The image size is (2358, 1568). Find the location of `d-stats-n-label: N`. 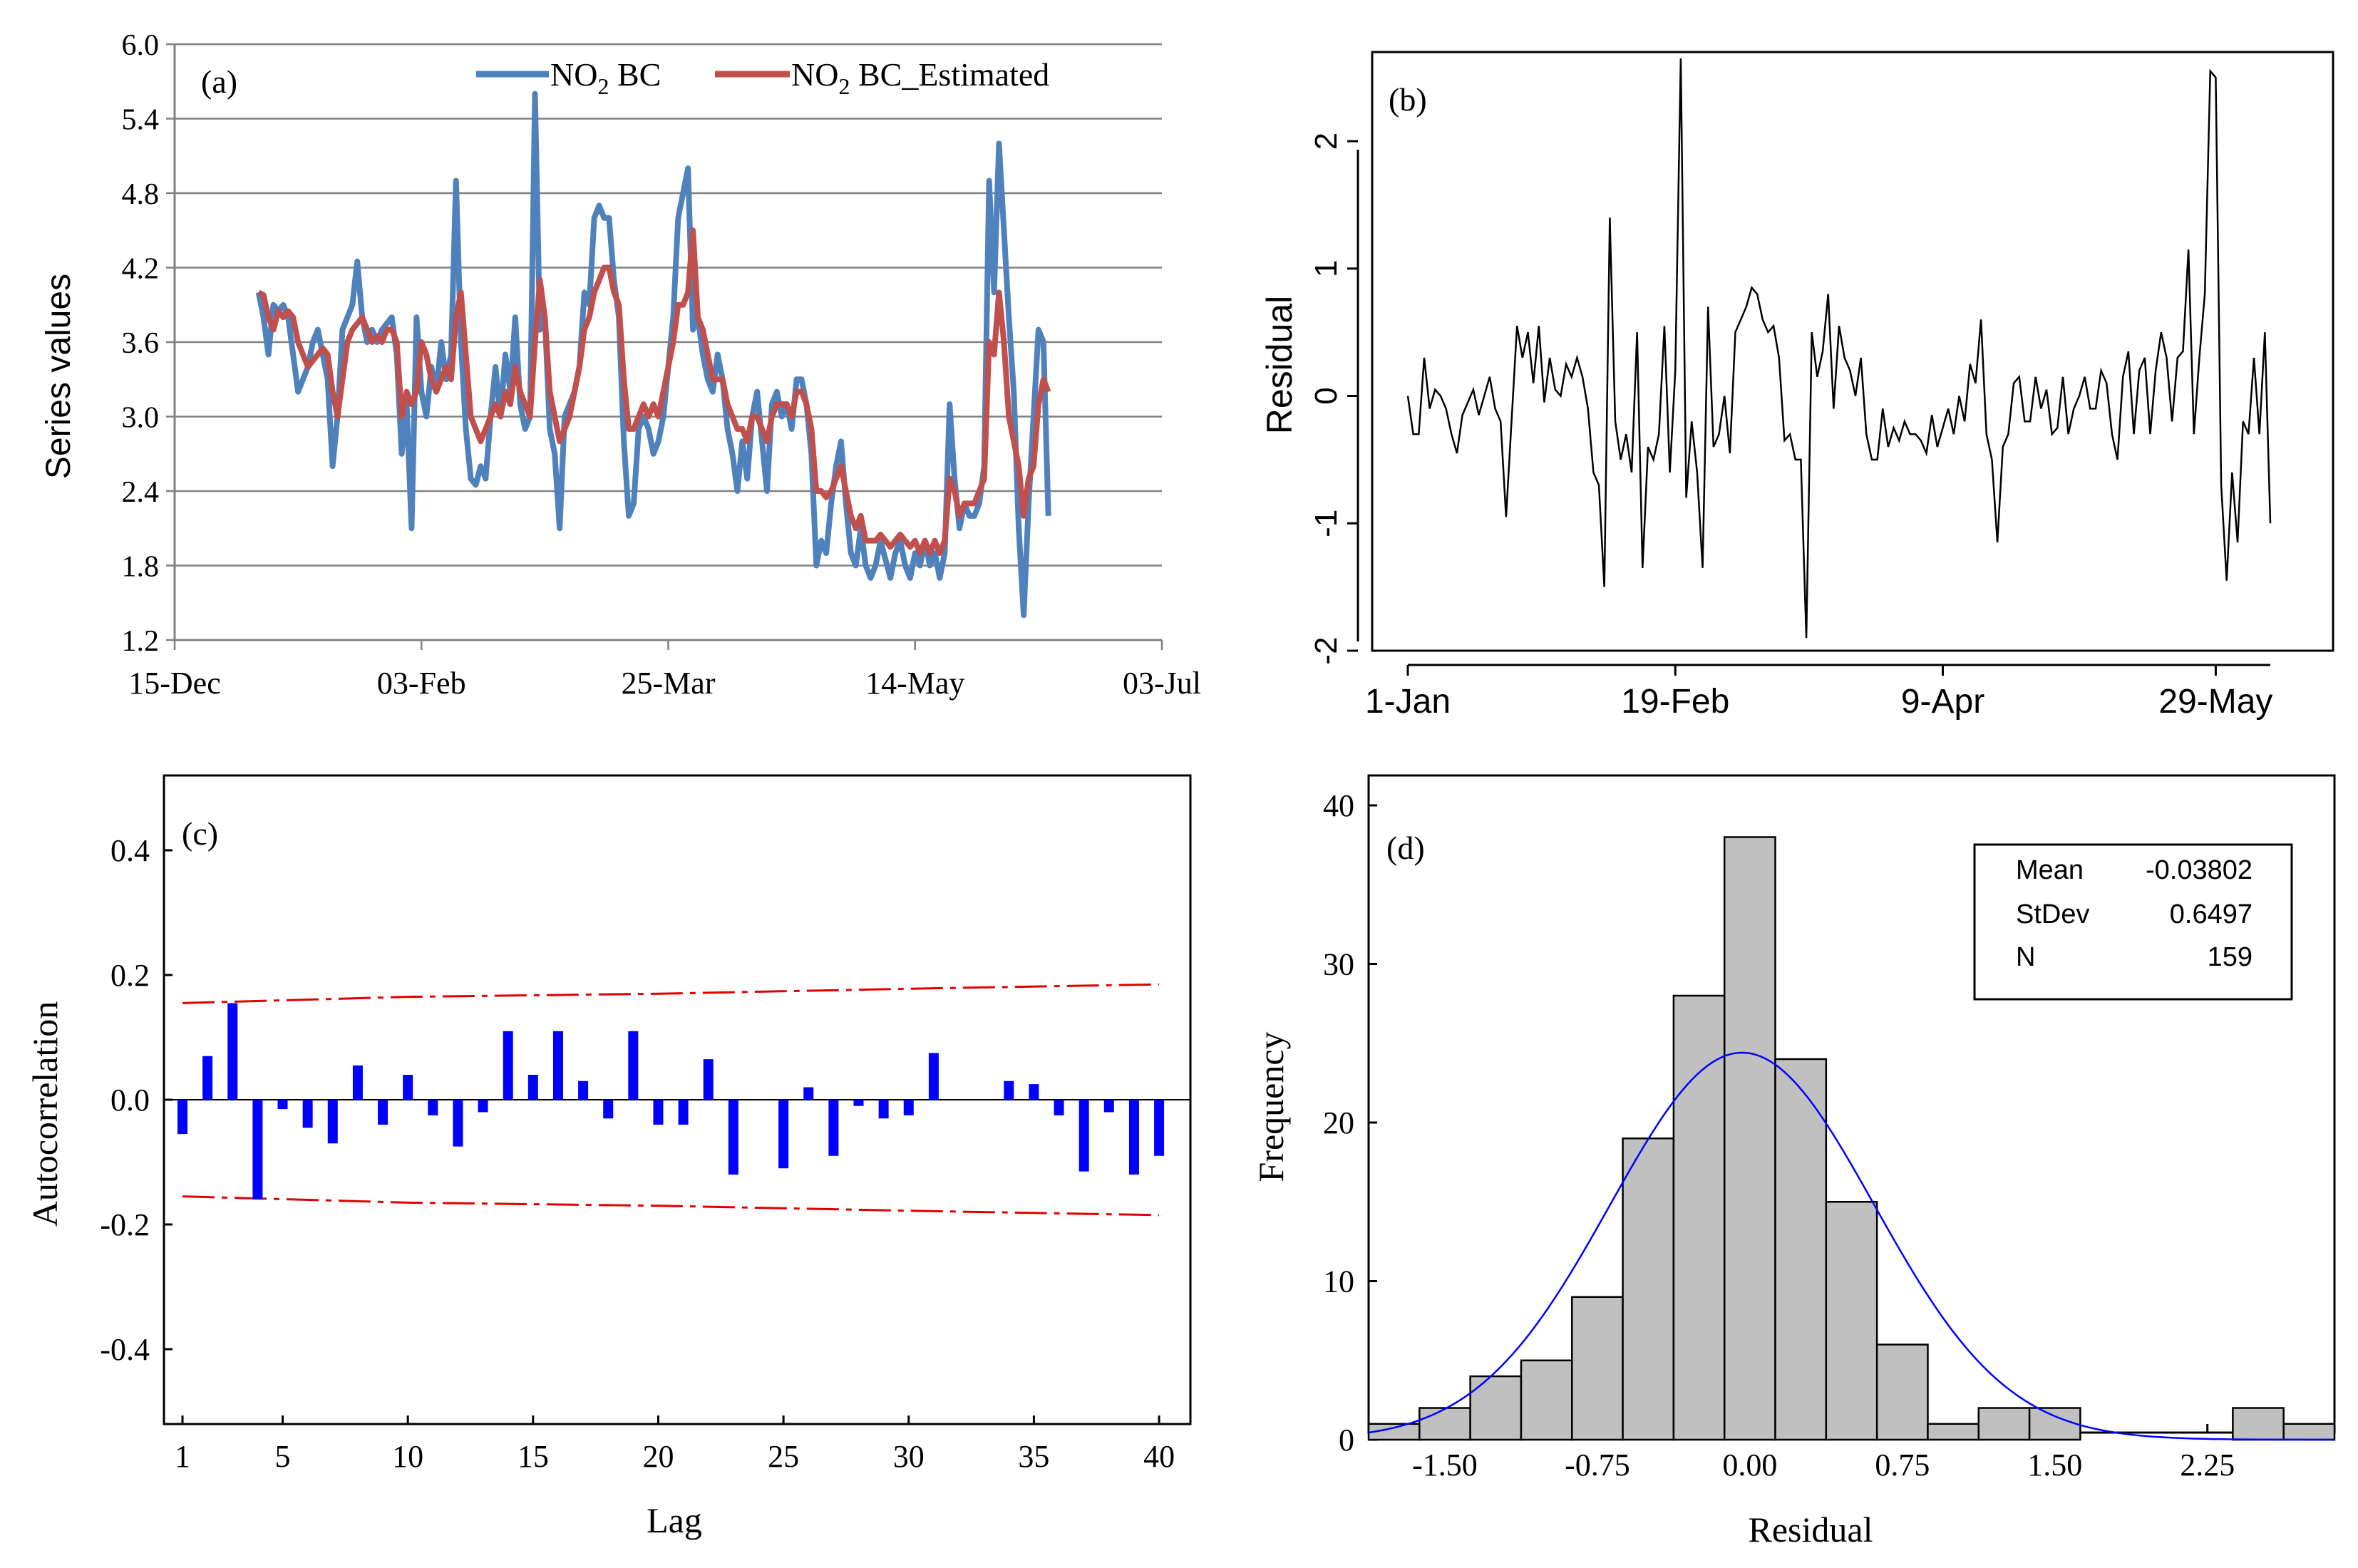

d-stats-n-label: N is located at coordinates (2025, 957).